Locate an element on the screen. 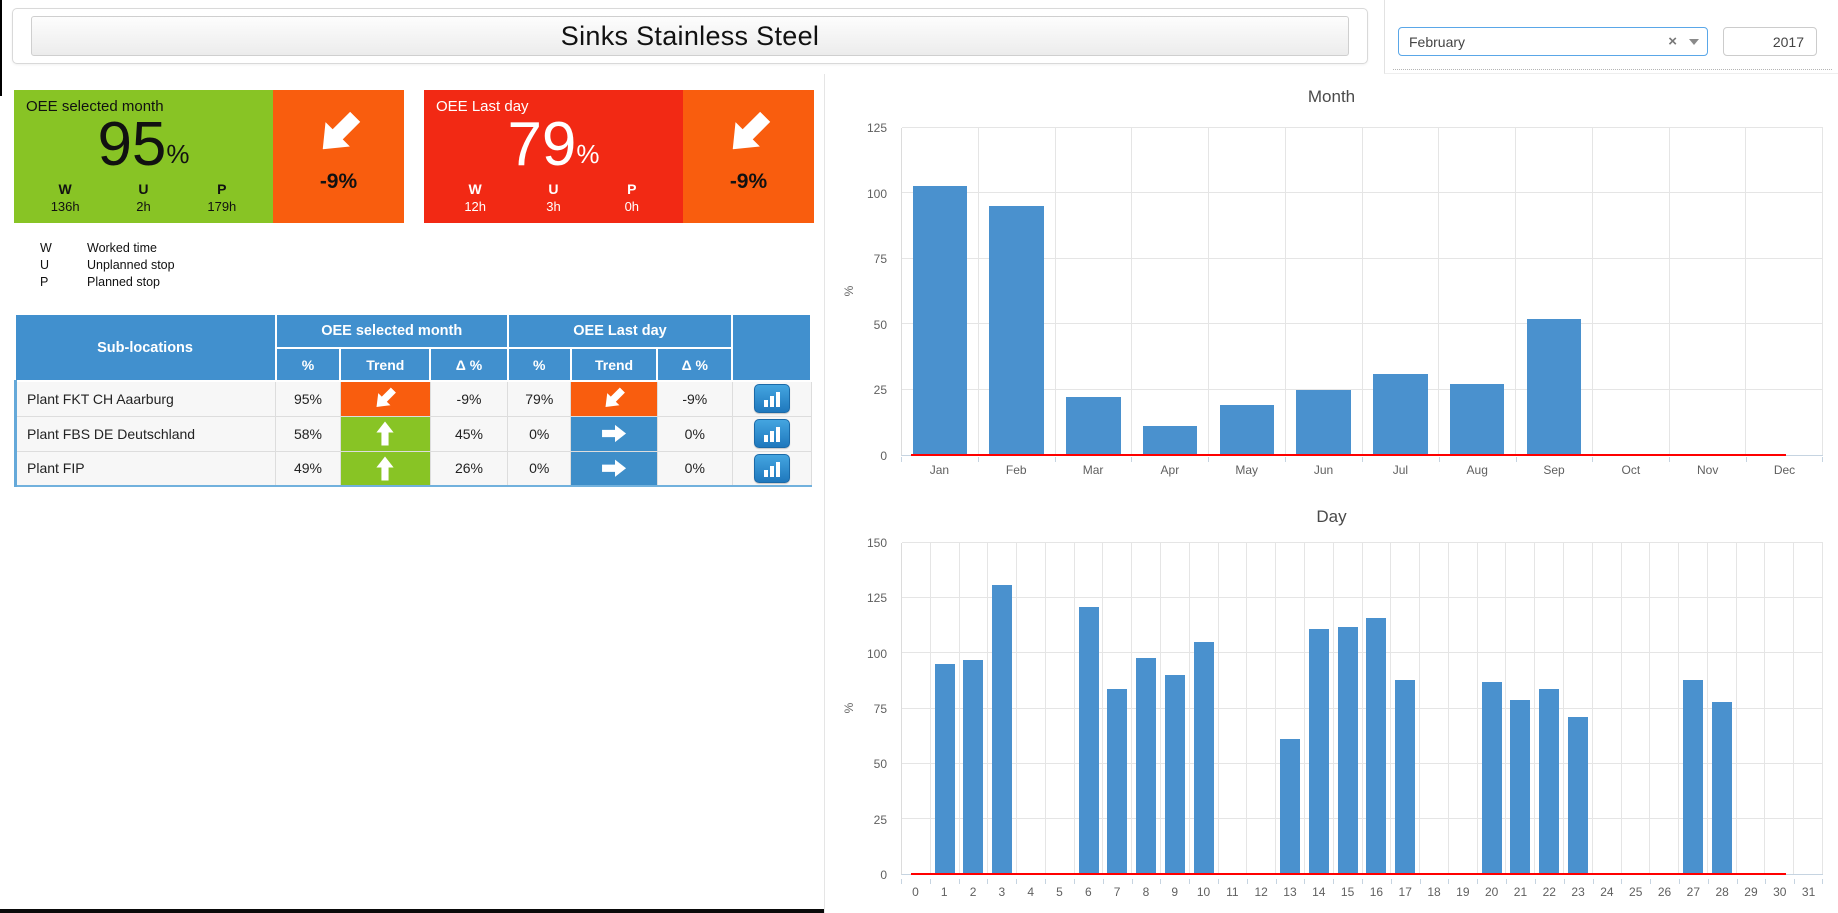 Image resolution: width=1838 pixels, height=913 pixels. x-tick-label: 22 is located at coordinates (1549, 889).